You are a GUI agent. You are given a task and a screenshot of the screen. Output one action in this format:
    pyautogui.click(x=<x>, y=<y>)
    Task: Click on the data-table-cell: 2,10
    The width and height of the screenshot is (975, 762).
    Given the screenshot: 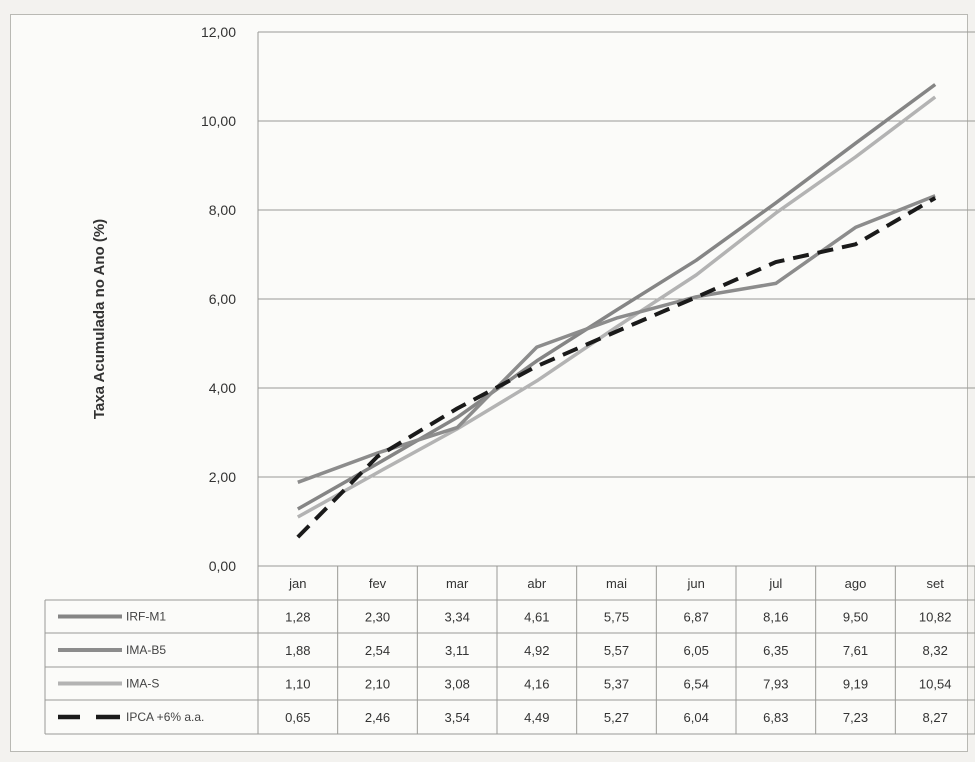 What is the action you would take?
    pyautogui.click(x=377, y=684)
    